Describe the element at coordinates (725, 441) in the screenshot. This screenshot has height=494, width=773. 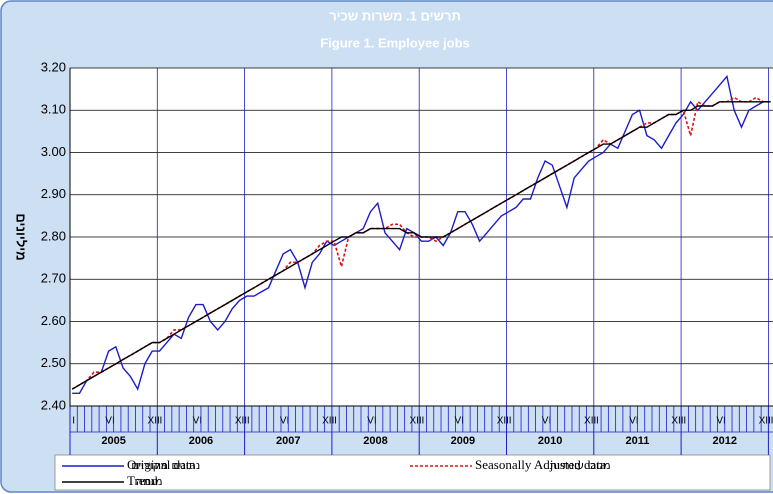
I see `year-label: 2012` at that location.